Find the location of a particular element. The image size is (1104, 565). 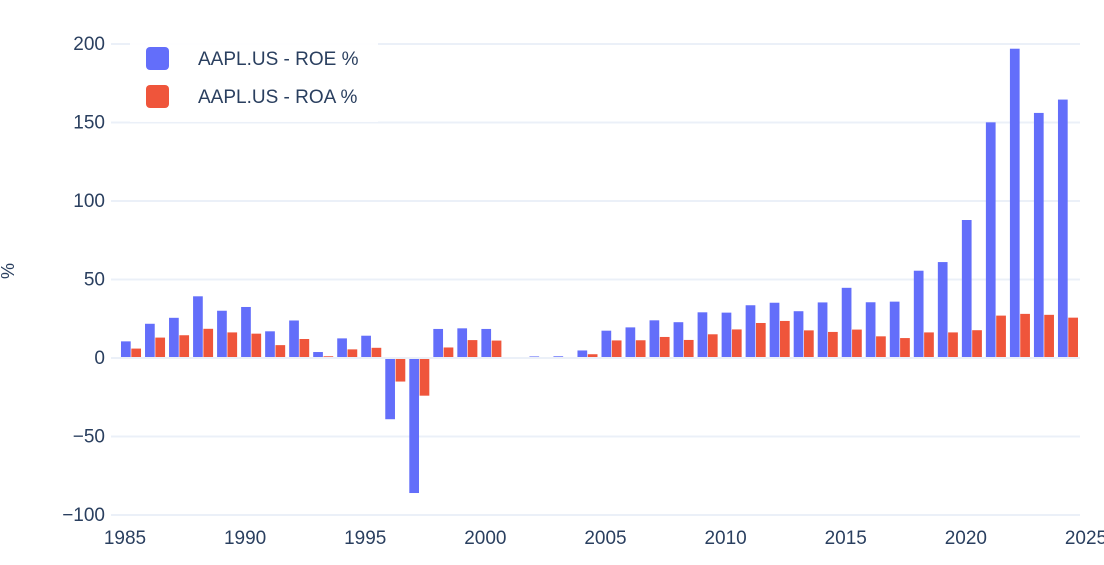

y-tick-label: 0 is located at coordinates (99, 358).